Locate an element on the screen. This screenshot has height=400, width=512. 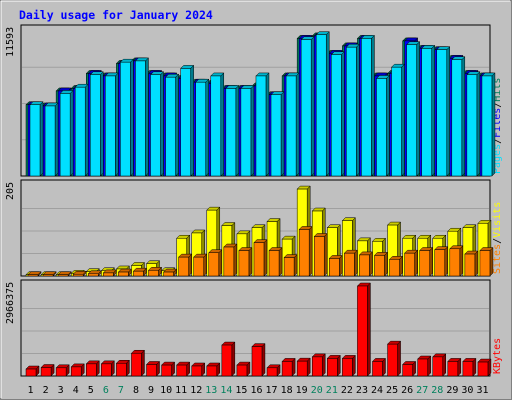
bar-pages-day-22-side is located at coordinates (358, 110).